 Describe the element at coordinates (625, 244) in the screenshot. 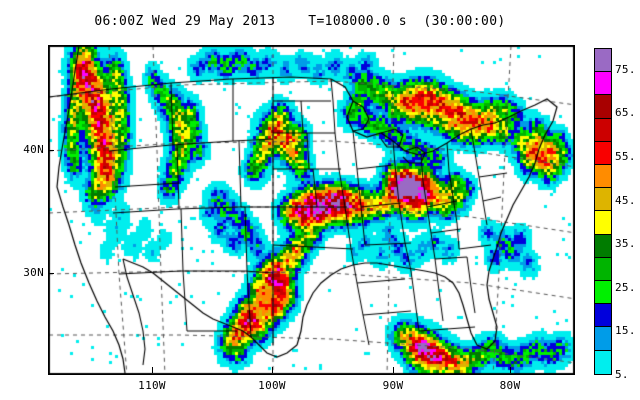

I see `colorbar-tick-35: 35.` at that location.